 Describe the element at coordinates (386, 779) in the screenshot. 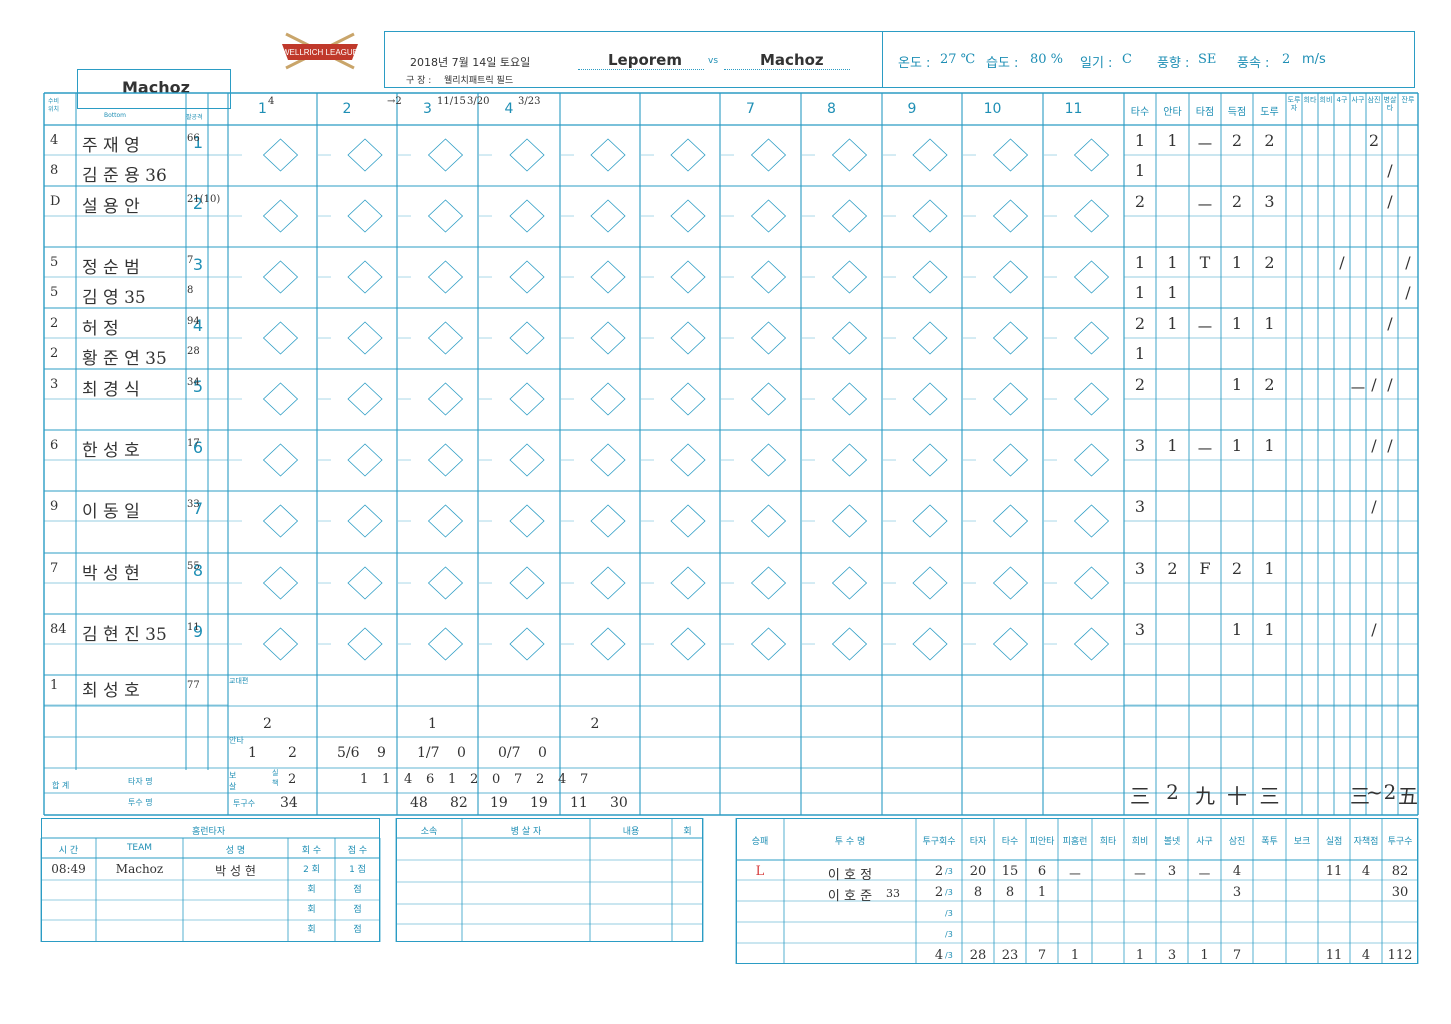

I see `inning-errors: 1` at that location.